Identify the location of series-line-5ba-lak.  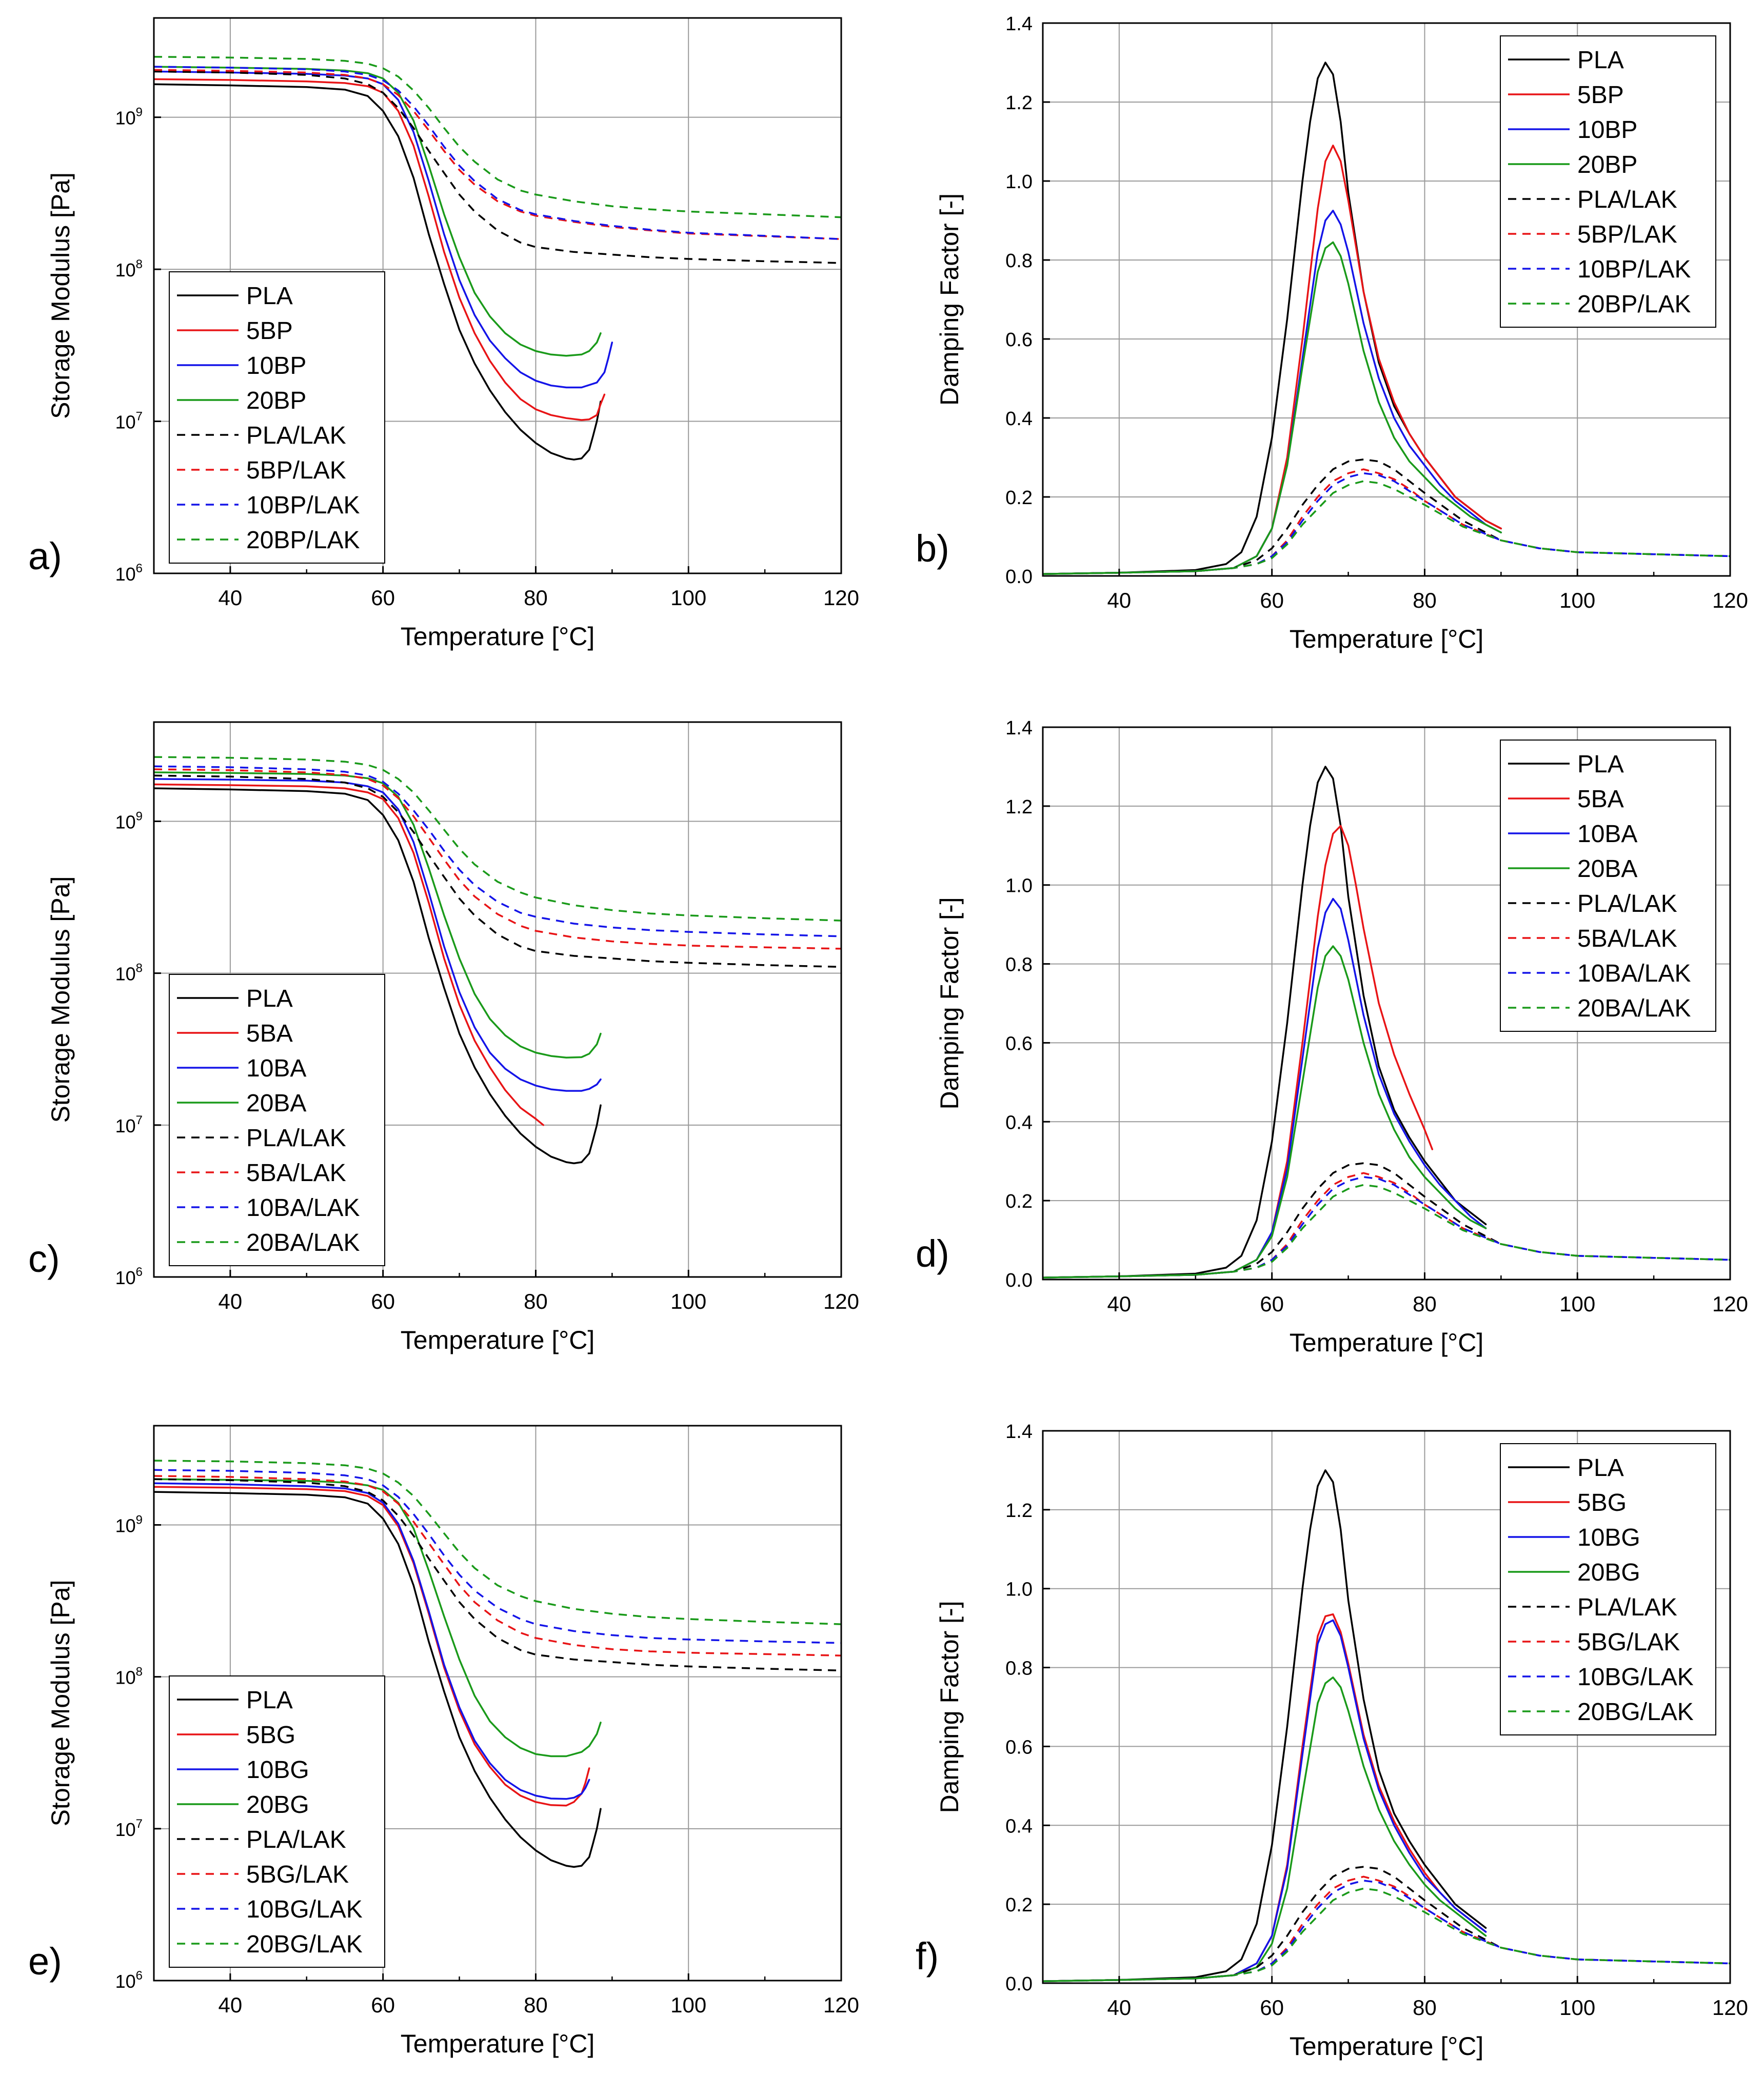
(1386, 1225).